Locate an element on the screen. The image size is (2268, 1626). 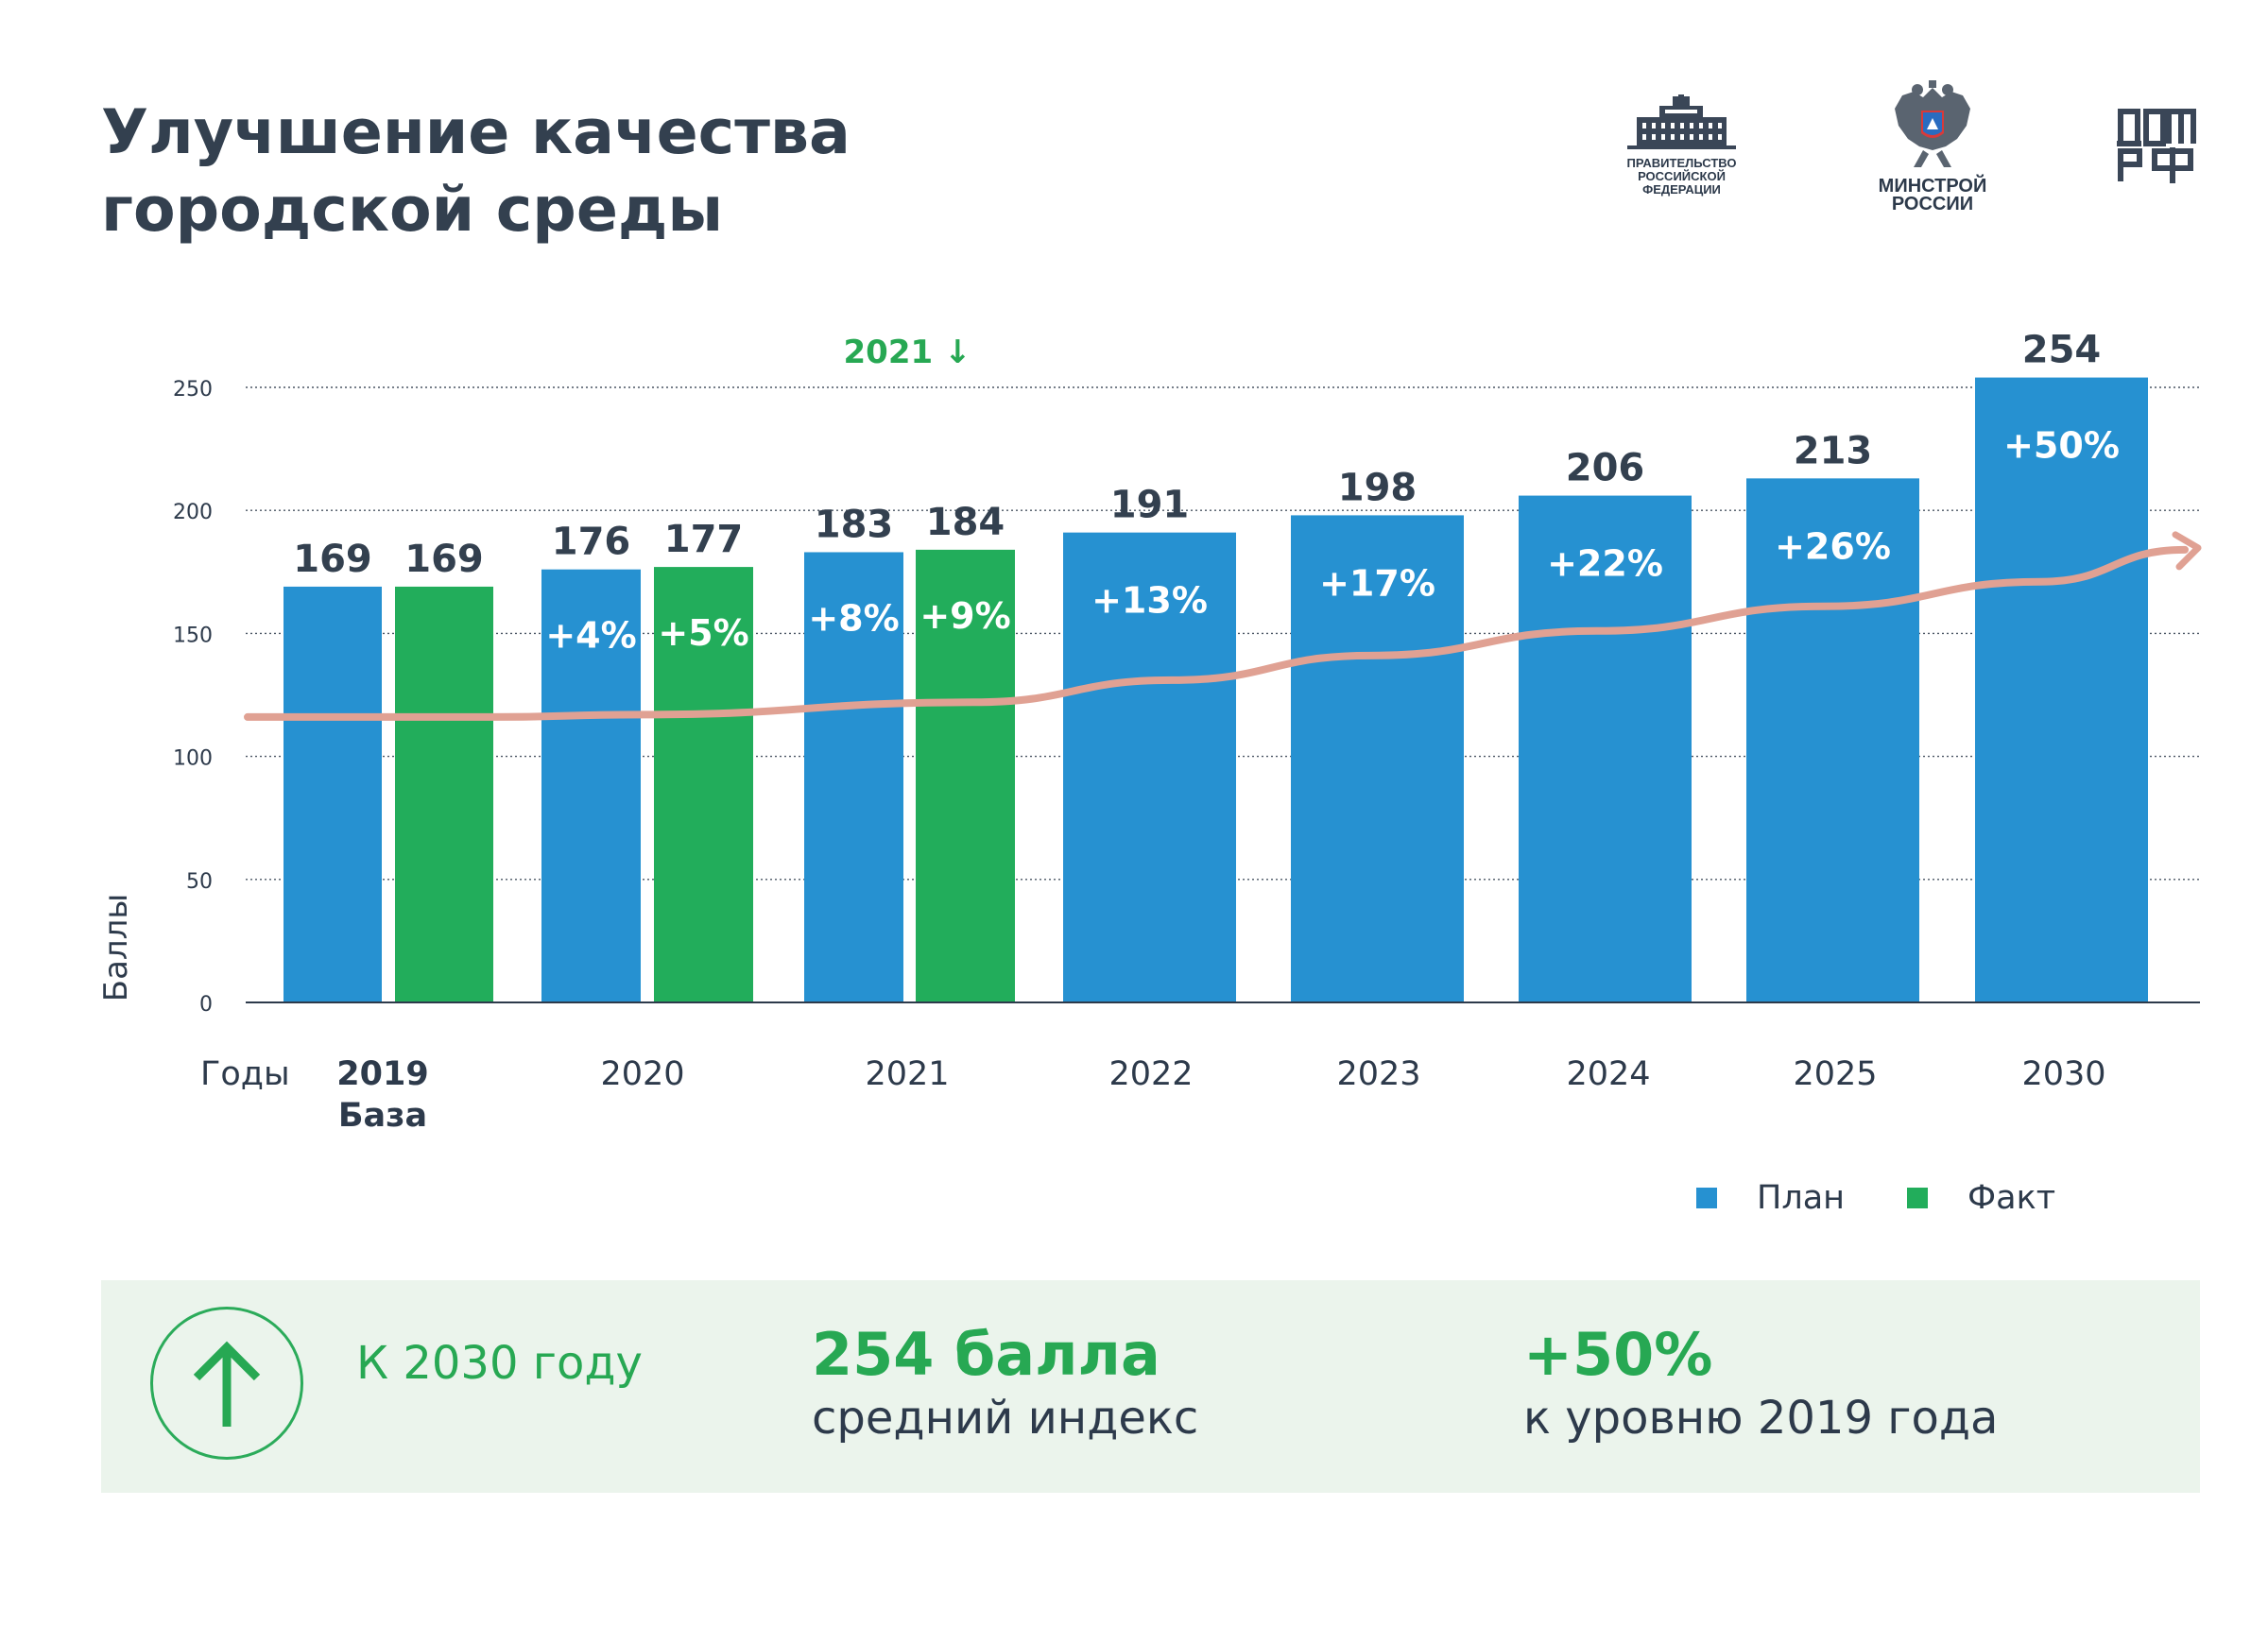
trend-line is located at coordinates (1223, 626).